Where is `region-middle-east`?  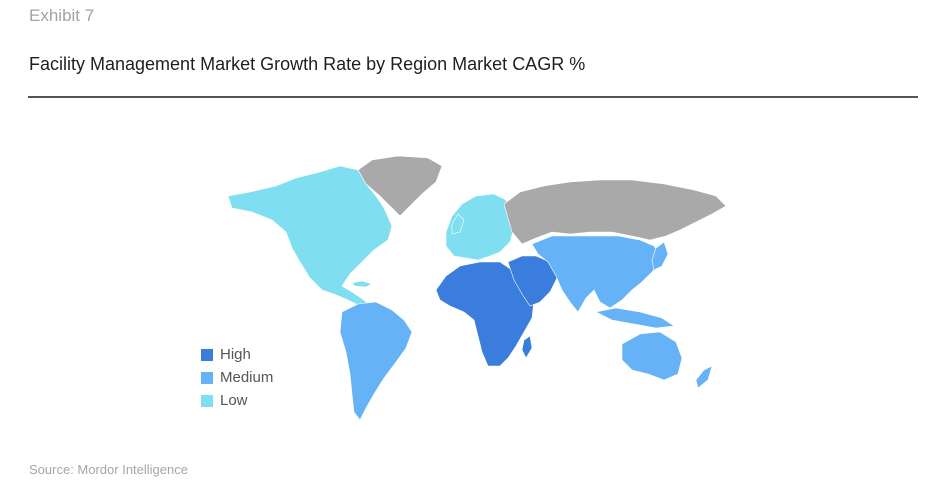
region-middle-east is located at coordinates (533, 281).